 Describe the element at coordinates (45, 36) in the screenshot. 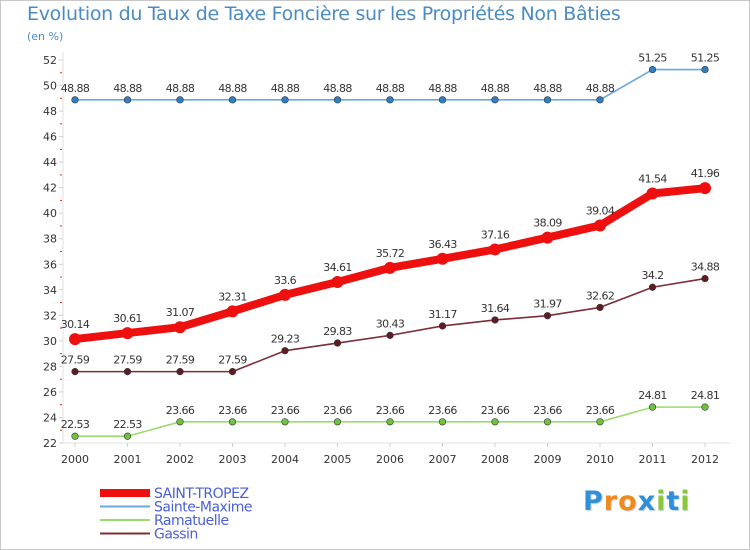

I see `y-axis-unit-label: (en %)` at that location.